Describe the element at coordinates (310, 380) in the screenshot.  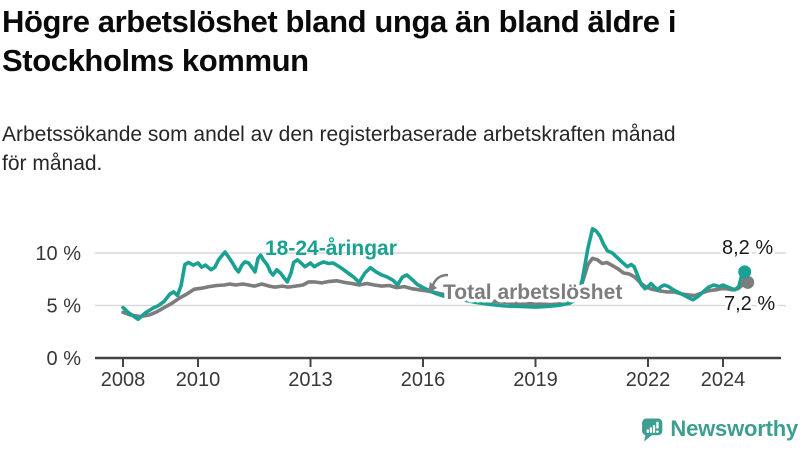
I see `x-tick-label: 2013` at that location.